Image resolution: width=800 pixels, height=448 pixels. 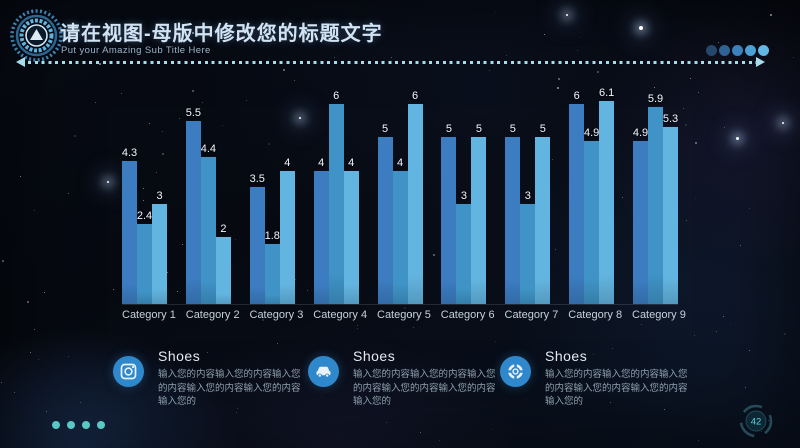 I want to click on feature-item-1: Shoes 输入您的内容输入您的内容输入您的内容输入您的内容输入您的内容输入您的, so click(x=210, y=378).